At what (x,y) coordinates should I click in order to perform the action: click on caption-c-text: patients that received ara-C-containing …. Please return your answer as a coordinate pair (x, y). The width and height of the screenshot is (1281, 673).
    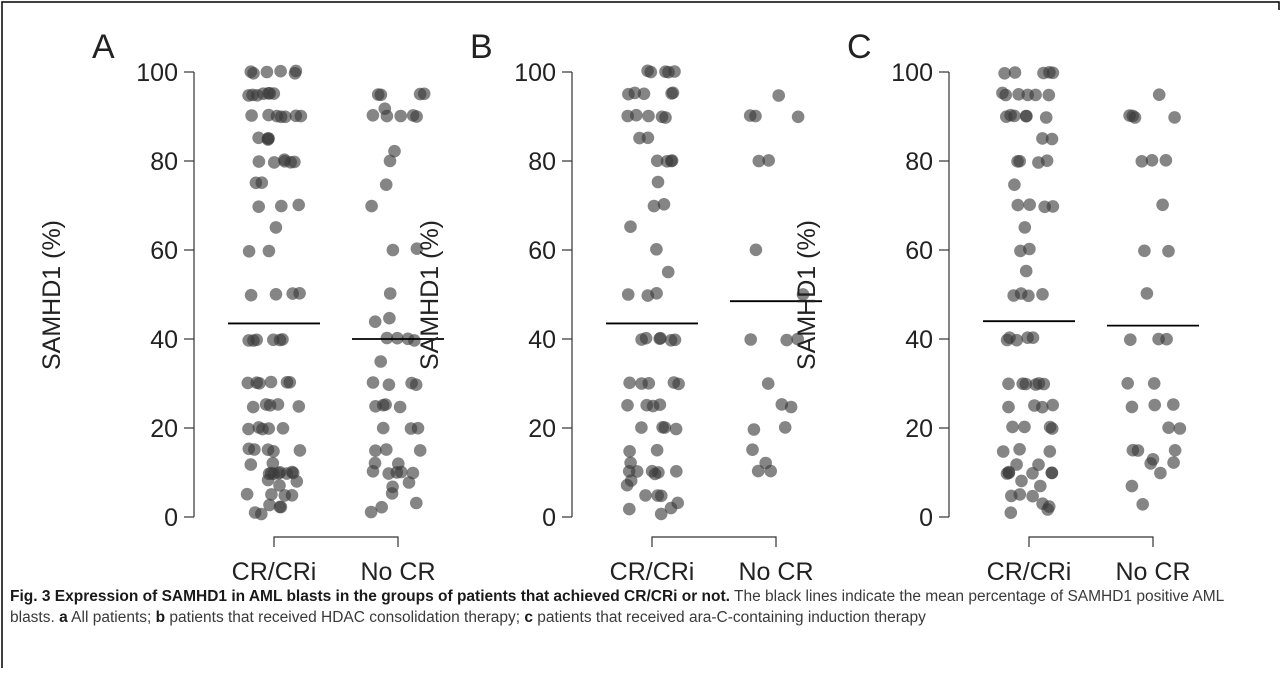
    Looking at the image, I should click on (729, 617).